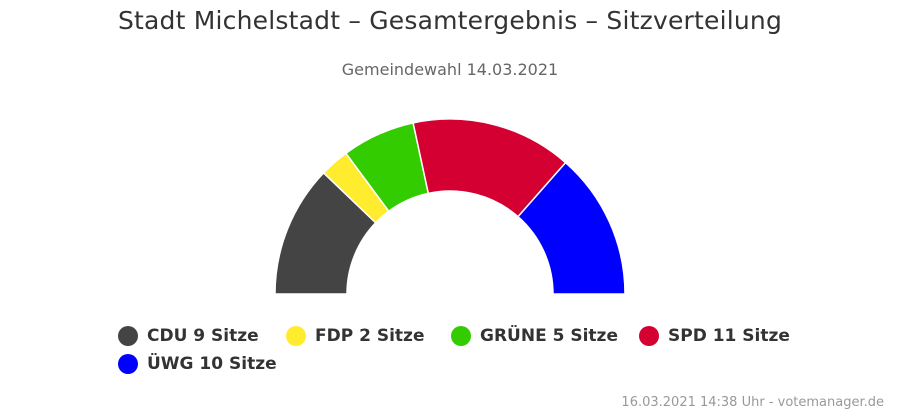 This screenshot has width=900, height=416. I want to click on legend-item-gruene: GRÜNE 5 Sitze, so click(534, 336).